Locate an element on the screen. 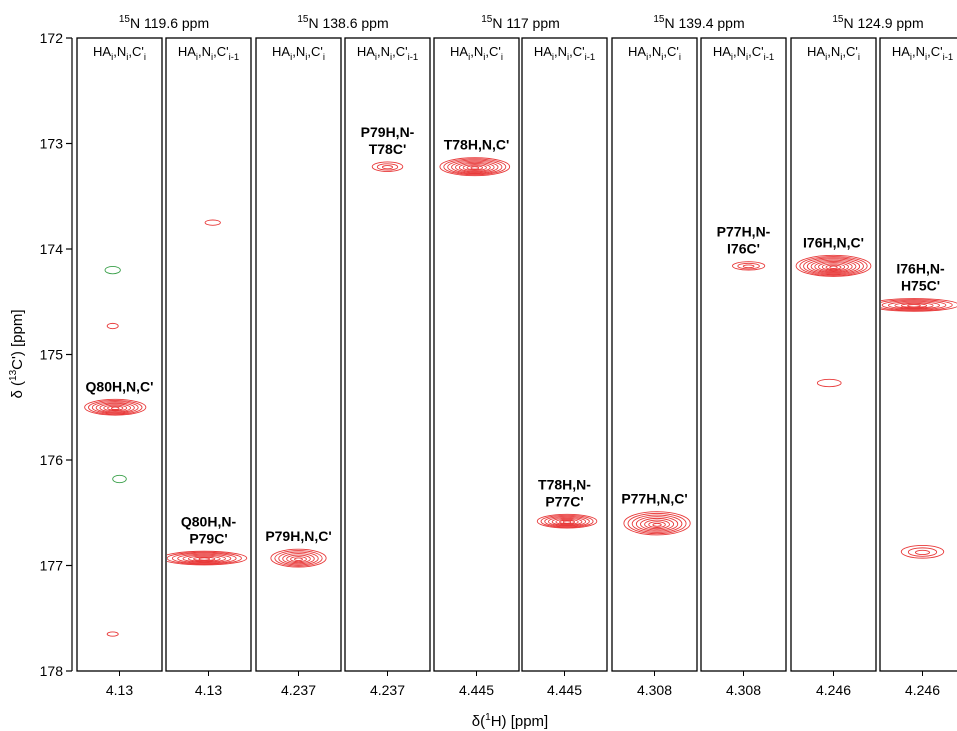 This screenshot has height=731, width=957. group-title: 15N 138.6 ppm is located at coordinates (342, 22).